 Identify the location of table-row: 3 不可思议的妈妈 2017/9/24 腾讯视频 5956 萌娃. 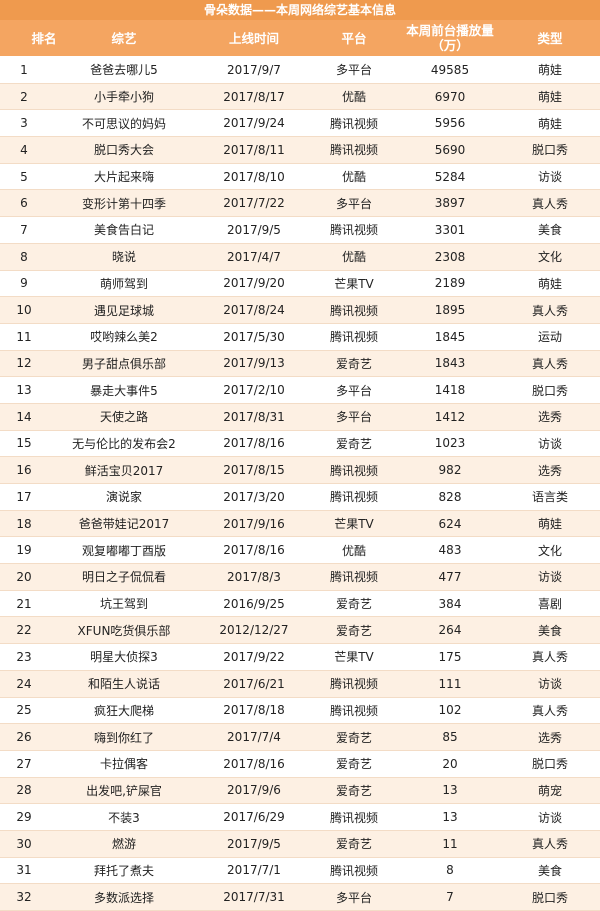
(300, 123).